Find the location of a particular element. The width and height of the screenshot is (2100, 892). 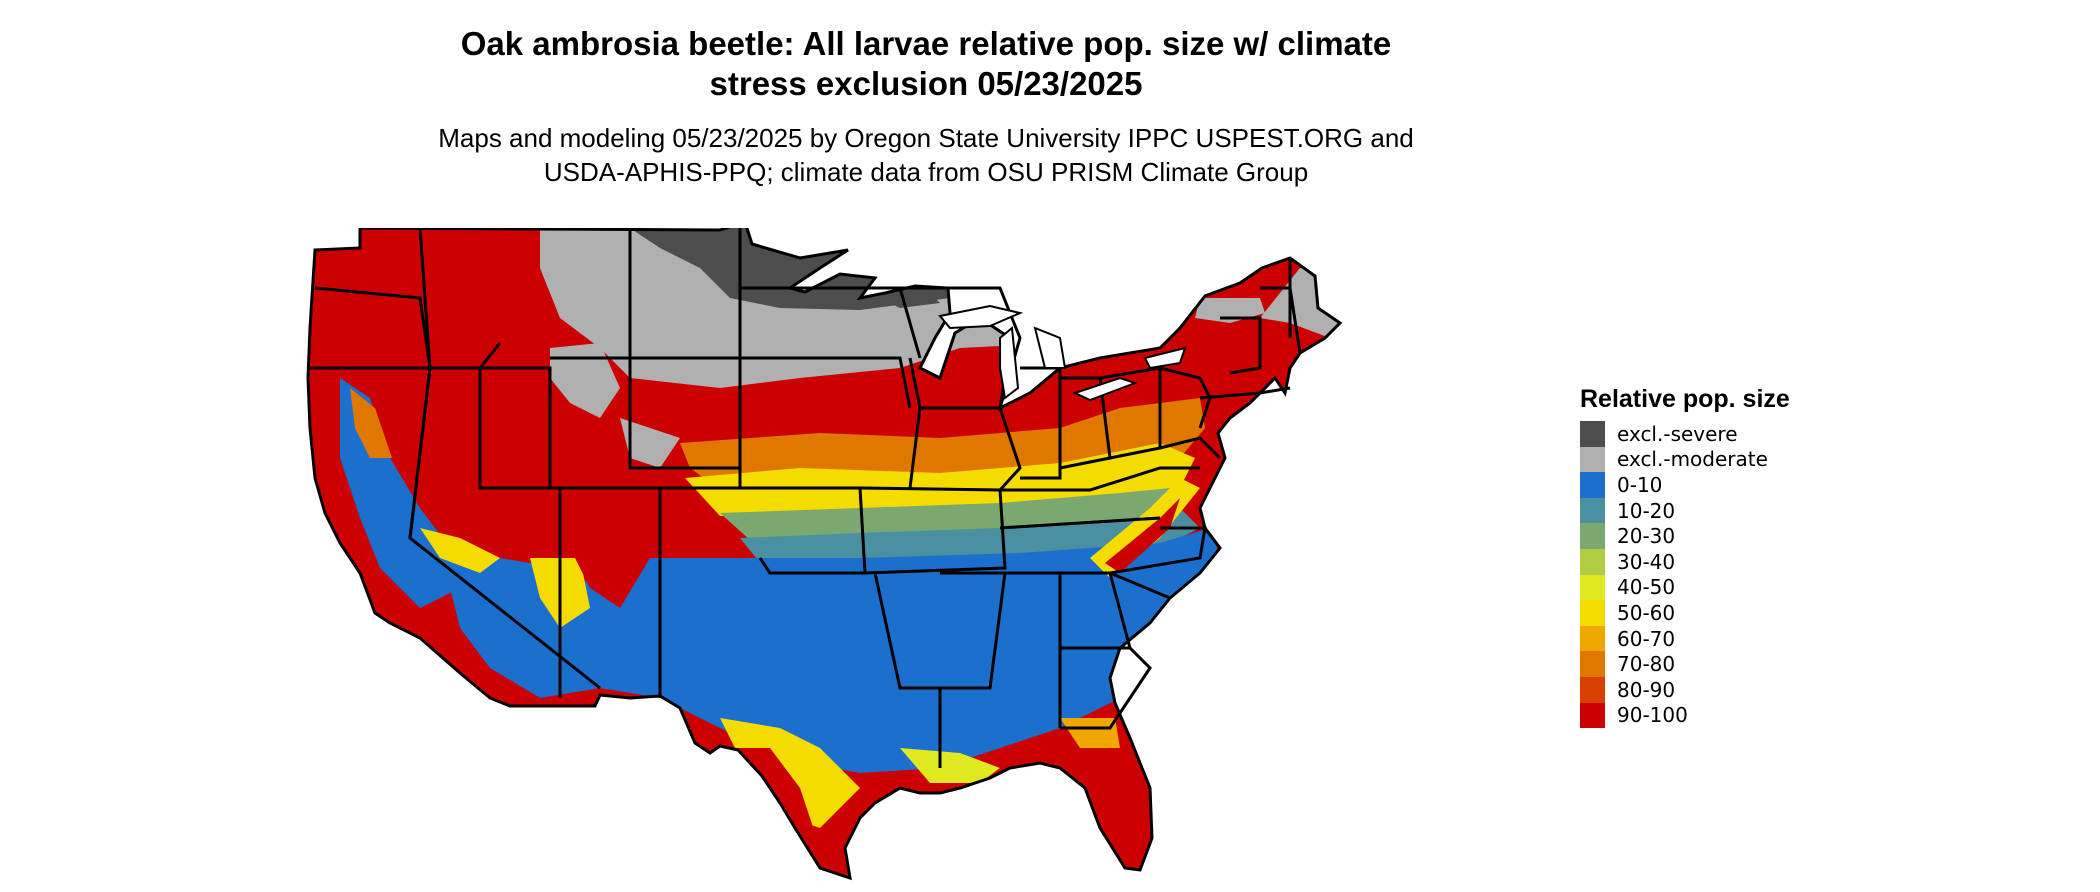

legend-label: 50-60 is located at coordinates (1646, 612).